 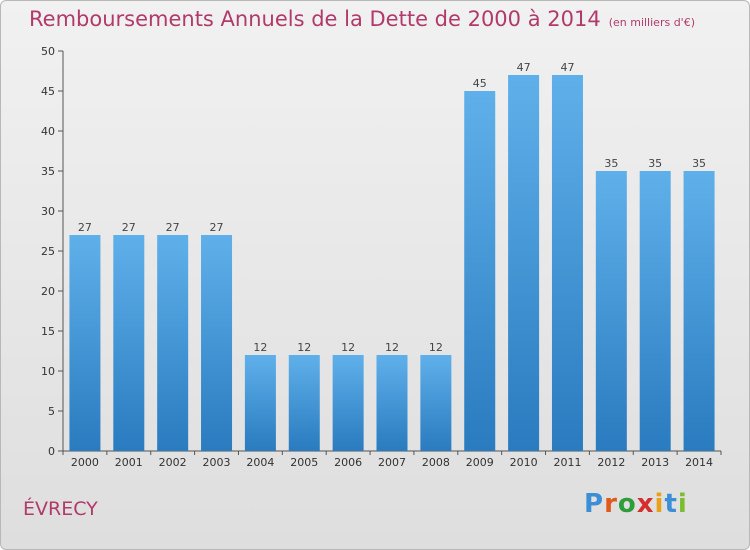 I want to click on bar-2014, so click(x=699, y=311).